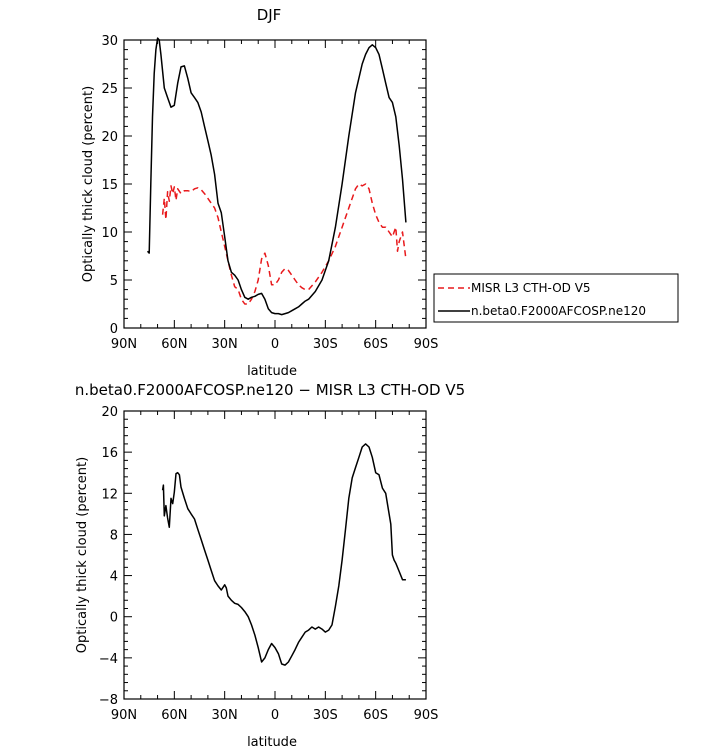  What do you see at coordinates (109, 412) in the screenshot?
I see `bottom-y-tick-label: 20` at bounding box center [109, 412].